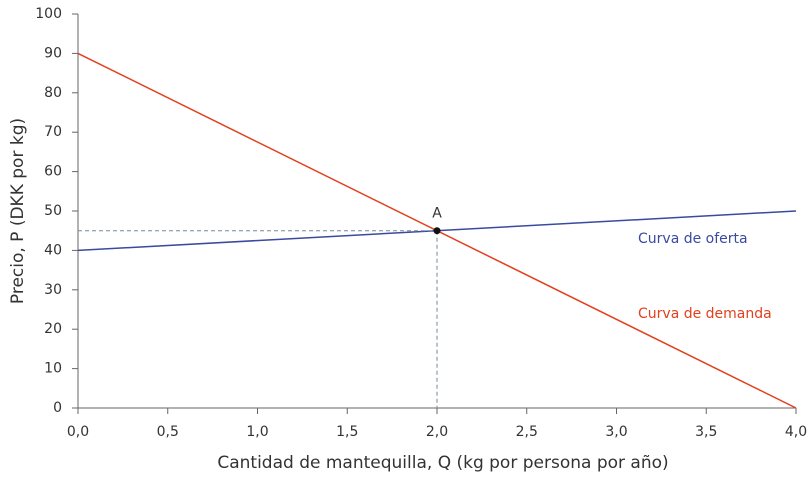 The height and width of the screenshot is (479, 810). What do you see at coordinates (53, 93) in the screenshot?
I see `y-tick-label: 80` at bounding box center [53, 93].